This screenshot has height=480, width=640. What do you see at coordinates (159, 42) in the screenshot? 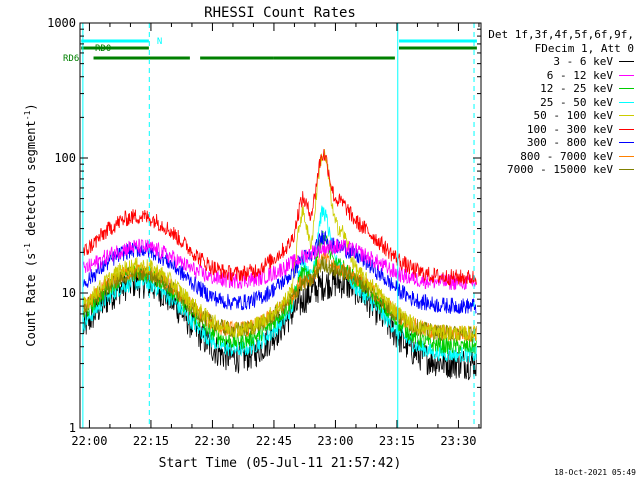
I see `flag-label-n: N` at bounding box center [159, 42].